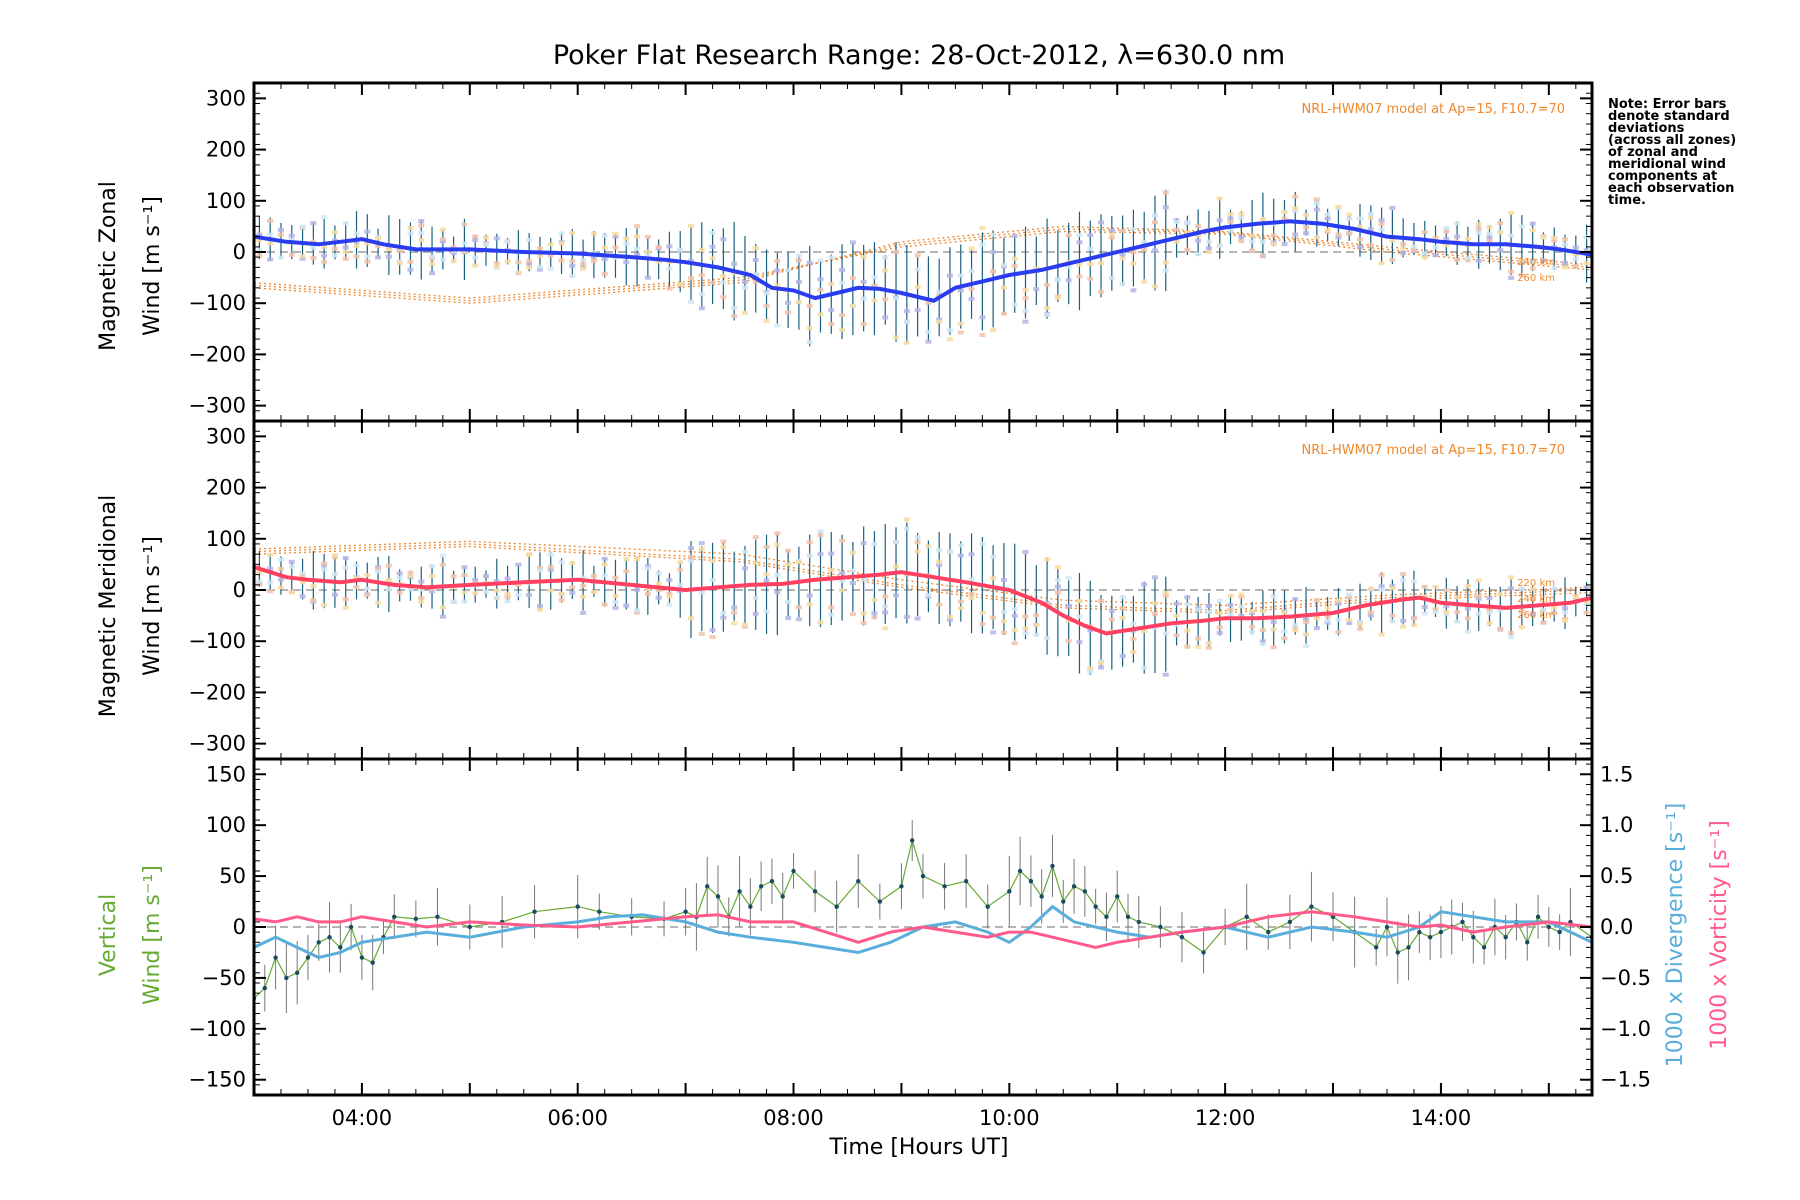  I want to click on y-tick-label: 0, so click(239, 590).